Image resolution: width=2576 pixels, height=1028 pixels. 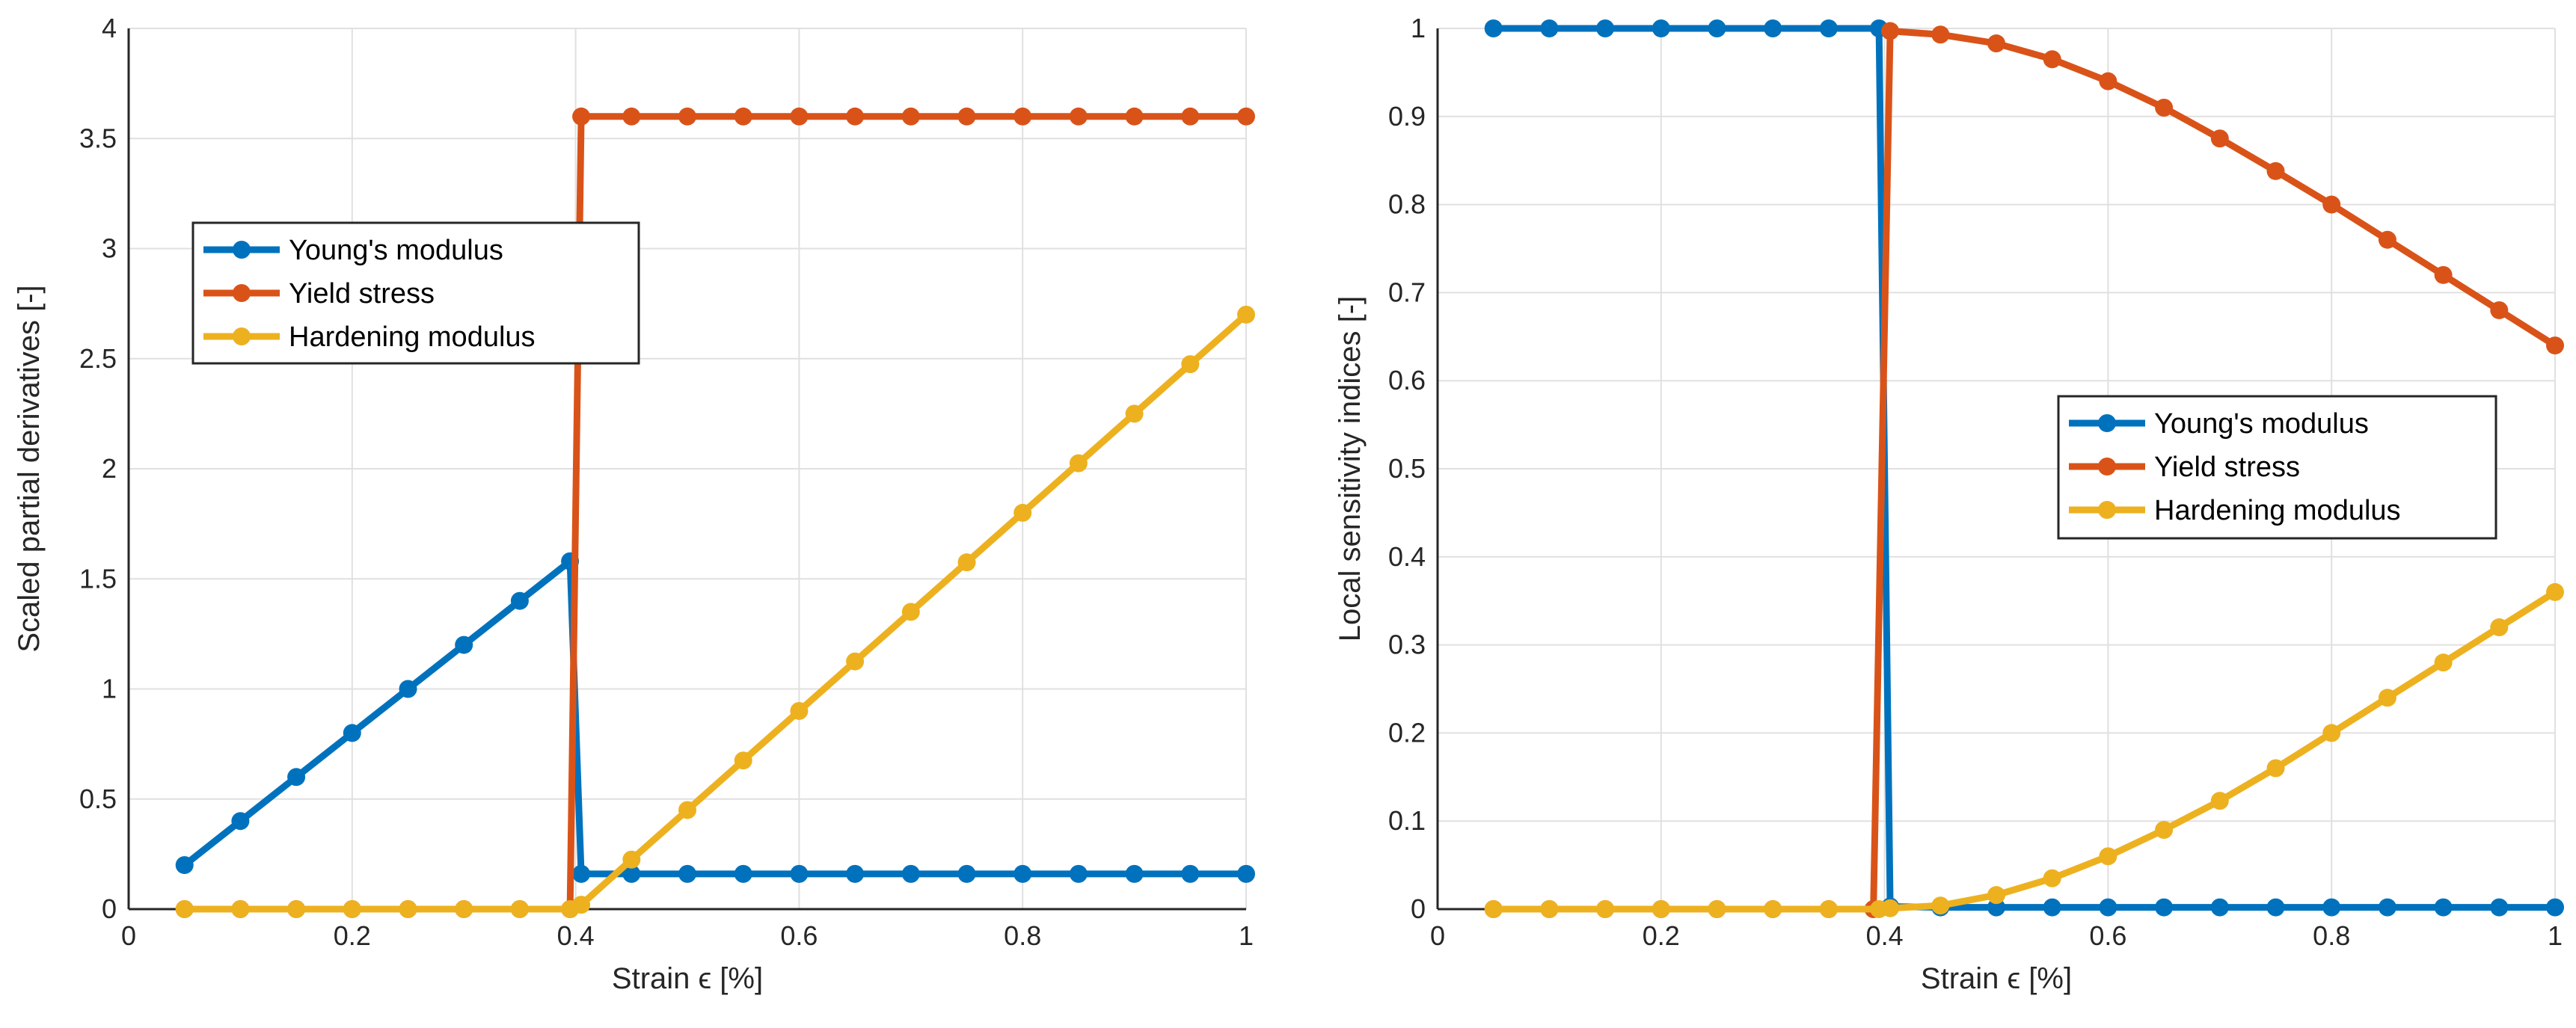 I want to click on series-young-s-modulus, so click(x=715, y=717).